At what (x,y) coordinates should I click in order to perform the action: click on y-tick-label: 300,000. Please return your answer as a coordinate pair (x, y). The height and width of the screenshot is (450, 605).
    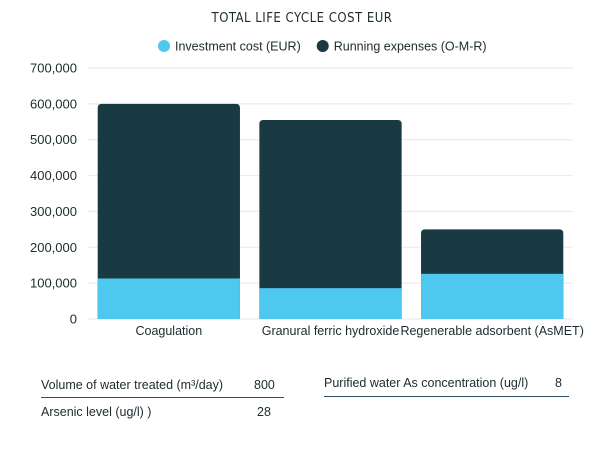
    Looking at the image, I should click on (53, 211).